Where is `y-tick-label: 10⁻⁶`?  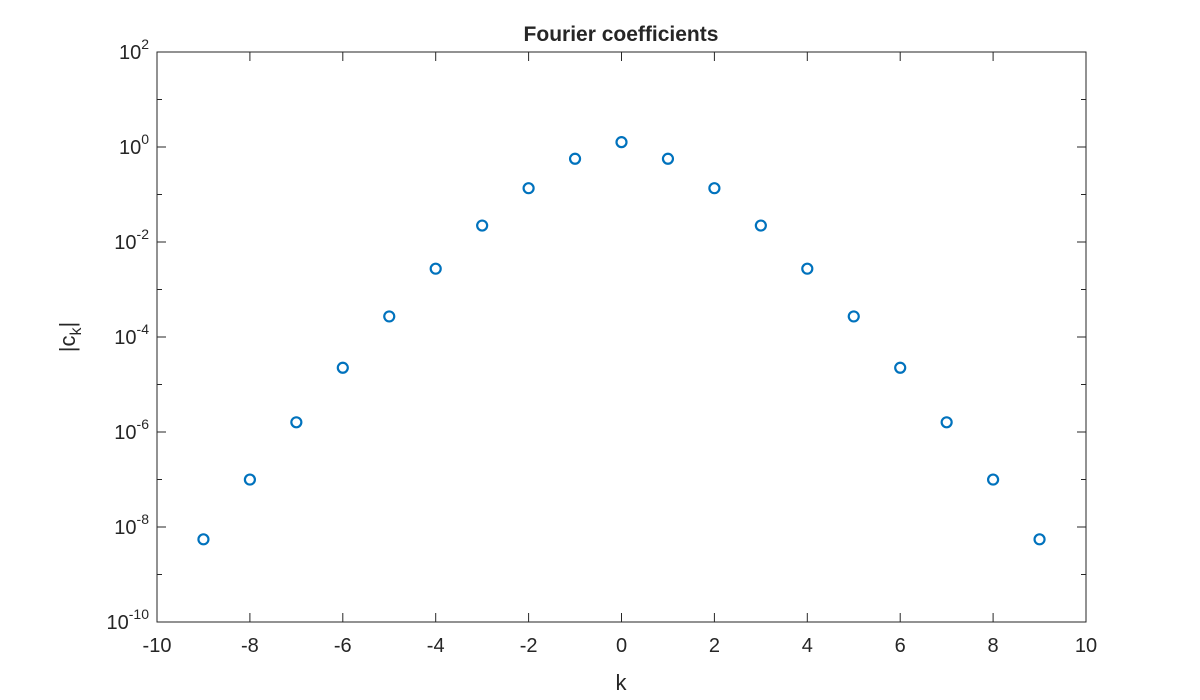
y-tick-label: 10⁻⁶ is located at coordinates (131, 430).